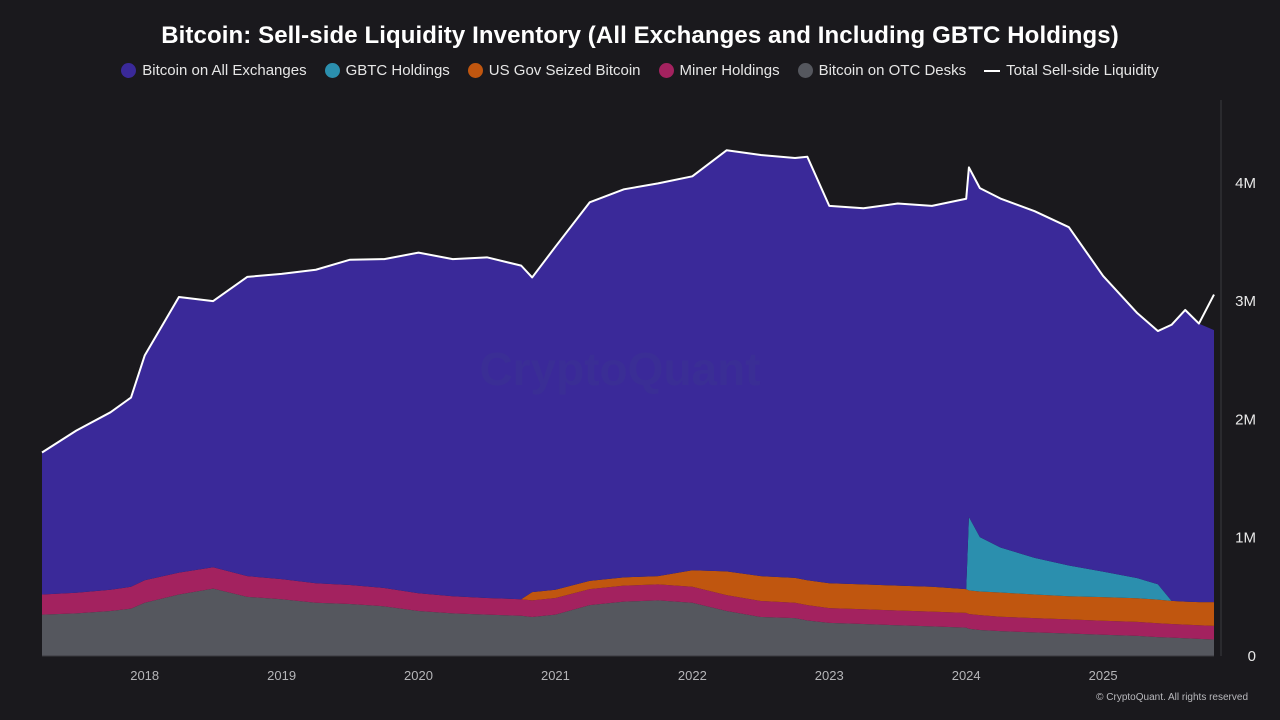 The image size is (1280, 720). I want to click on legend-item-miner: Miner Holdings, so click(719, 70).